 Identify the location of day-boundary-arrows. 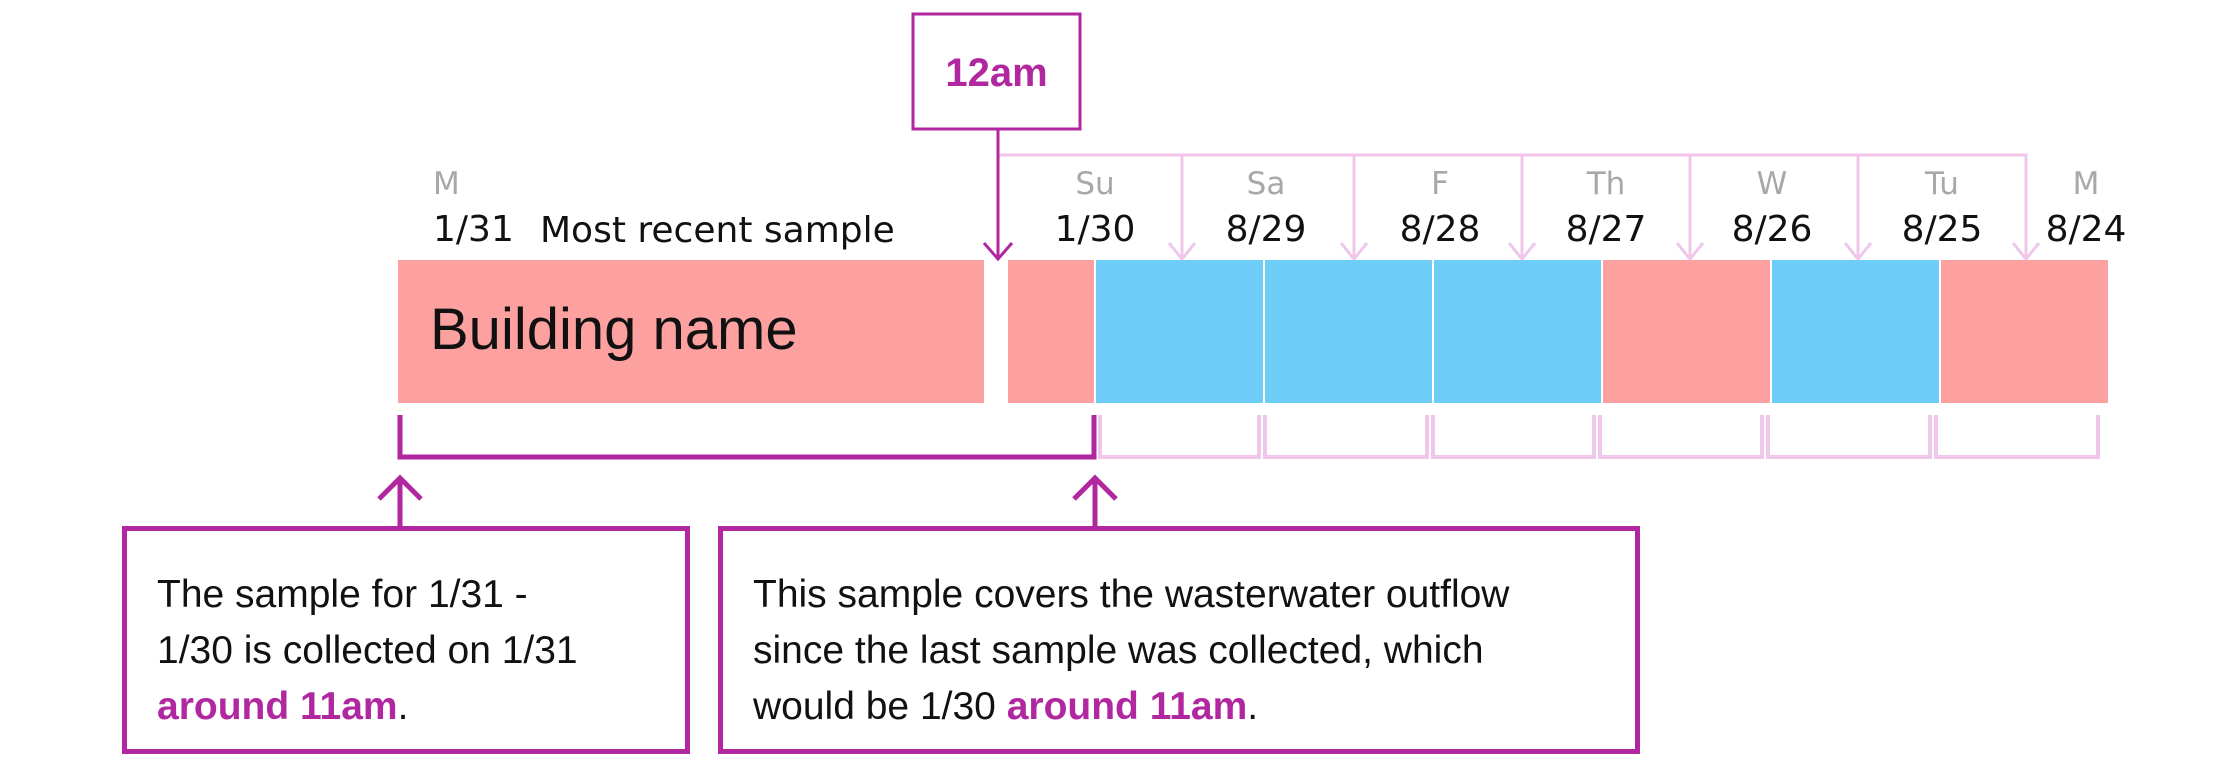
(1604, 208).